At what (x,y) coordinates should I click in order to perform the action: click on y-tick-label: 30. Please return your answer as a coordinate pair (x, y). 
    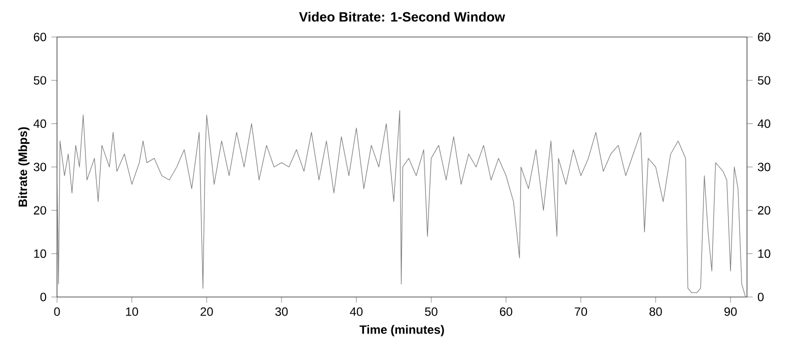
    Looking at the image, I should click on (40, 167).